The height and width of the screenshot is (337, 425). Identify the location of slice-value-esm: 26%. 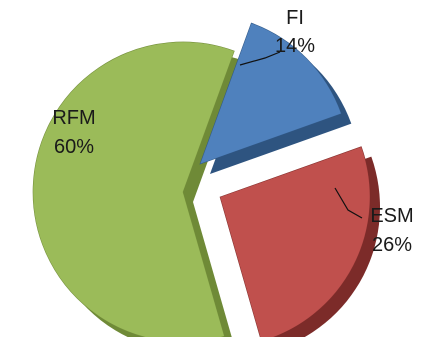
(392, 245).